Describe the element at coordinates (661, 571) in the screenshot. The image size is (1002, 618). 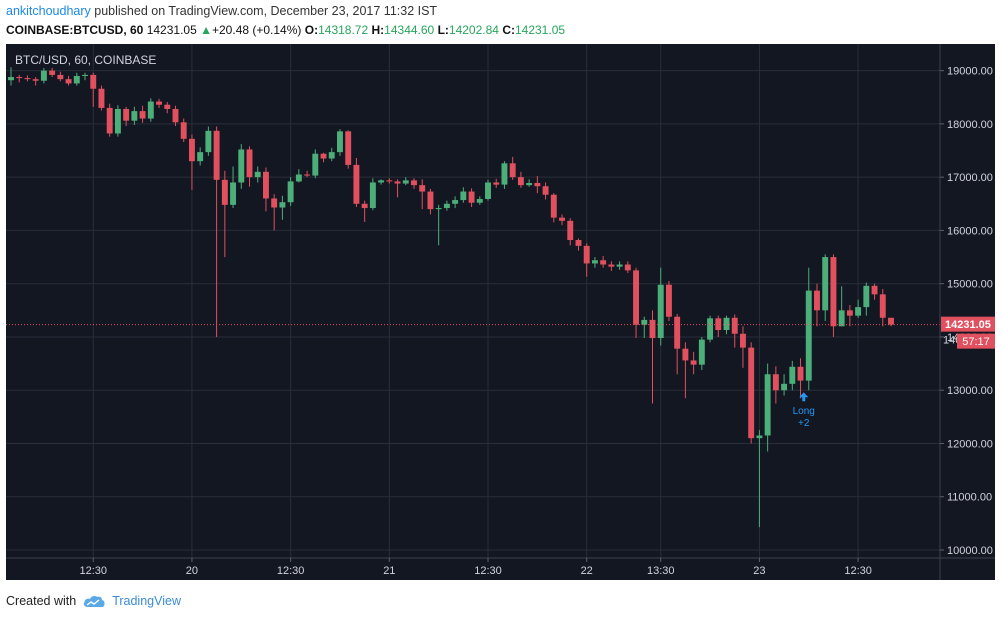
I see `time-tick-label: 13:30` at that location.